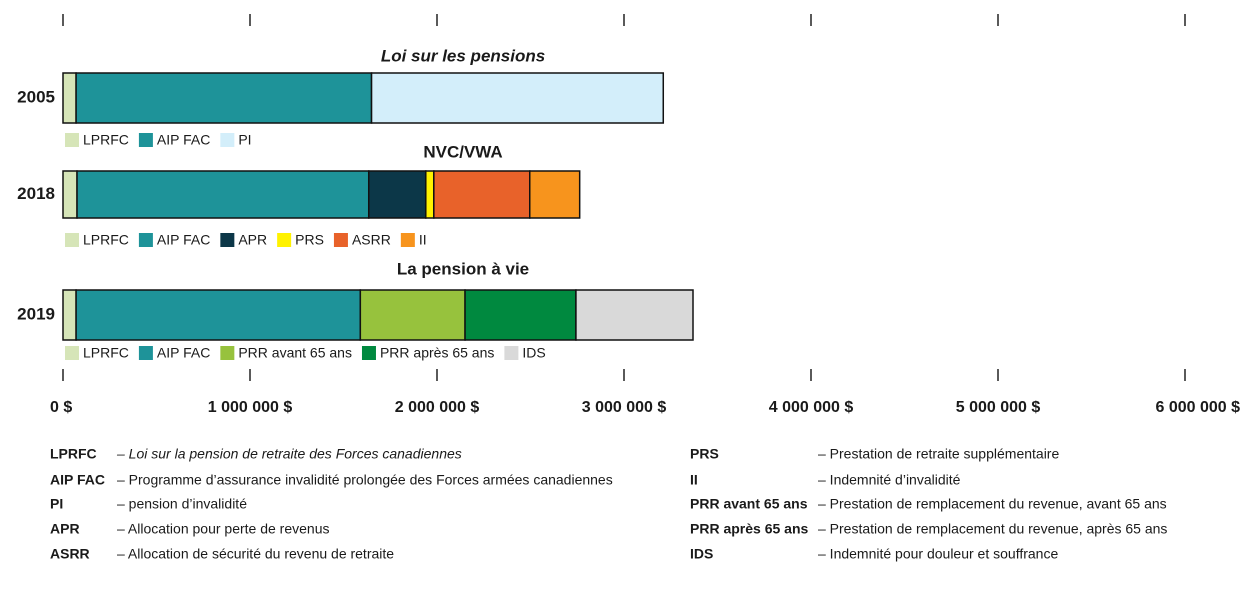 The image size is (1244, 591). I want to click on legend-label: PRR avant 65 ans, so click(295, 353).